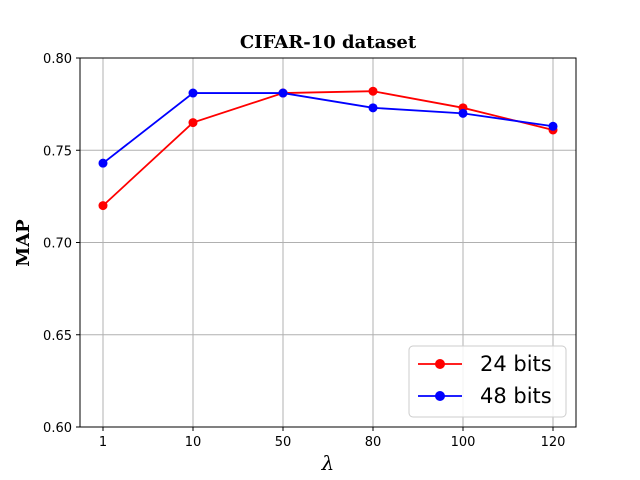  I want to click on series-line, so click(328, 128).